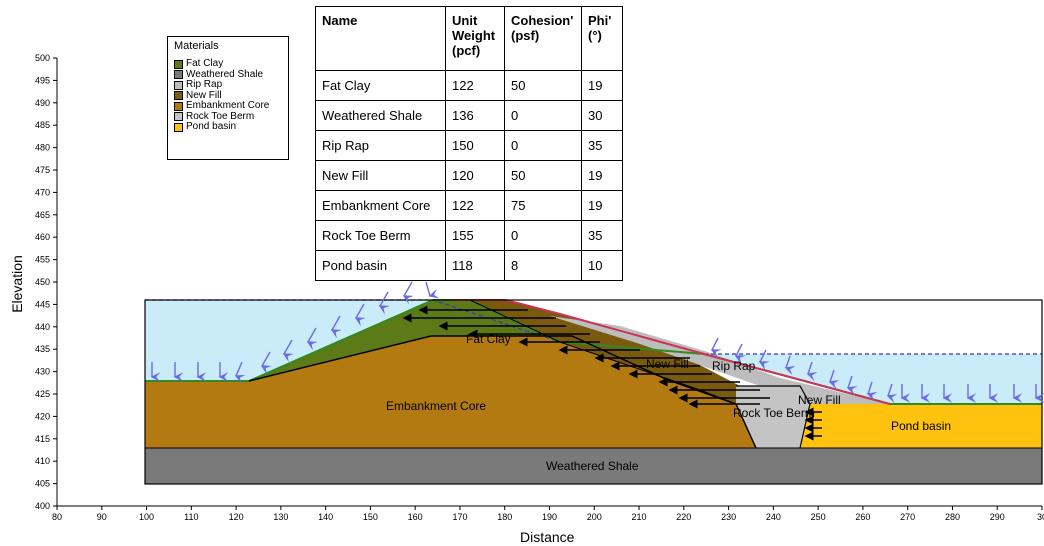 This screenshot has width=1044, height=546. What do you see at coordinates (997, 517) in the screenshot?
I see `x-tick-label: 290` at bounding box center [997, 517].